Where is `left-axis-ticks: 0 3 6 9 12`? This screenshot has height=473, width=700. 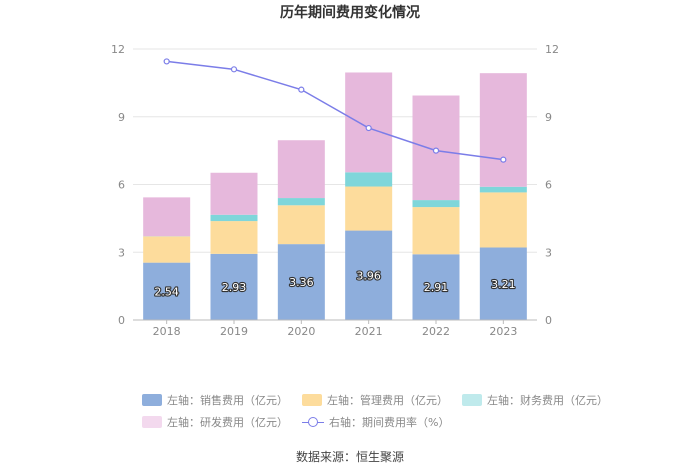
left-axis-ticks: 0 3 6 9 12 is located at coordinates (118, 185).